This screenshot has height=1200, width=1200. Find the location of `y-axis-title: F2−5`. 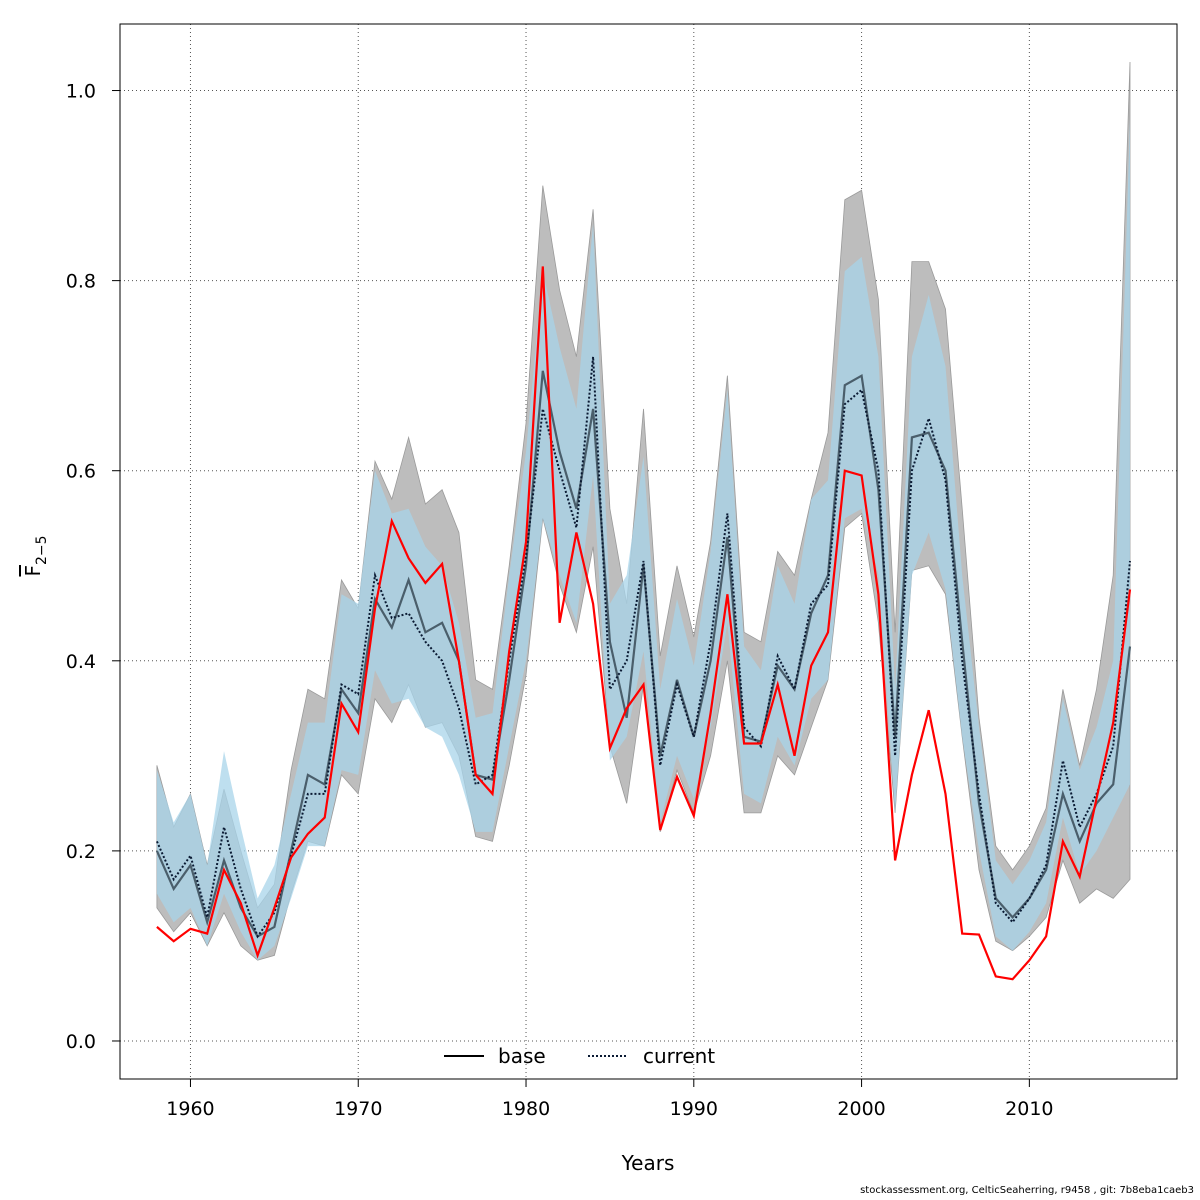

y-axis-title: F2−5 is located at coordinates (35, 555).